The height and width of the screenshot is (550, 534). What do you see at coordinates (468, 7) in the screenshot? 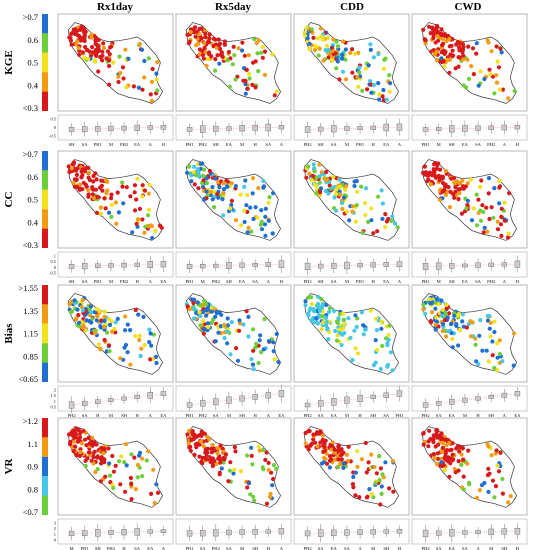
I see `column-title-cwd: CWD` at bounding box center [468, 7].